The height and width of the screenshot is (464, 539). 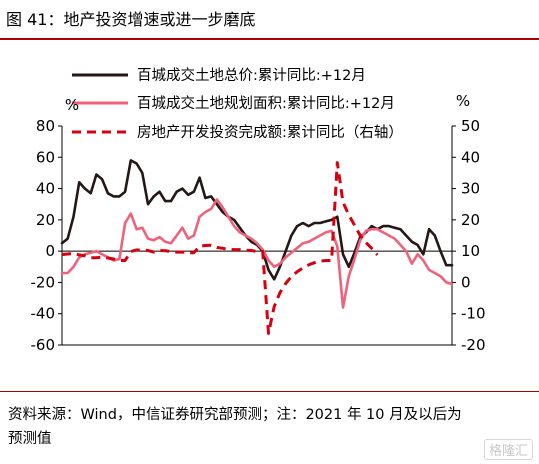 I want to click on y-left-tick-label: 60, so click(x=45, y=157).